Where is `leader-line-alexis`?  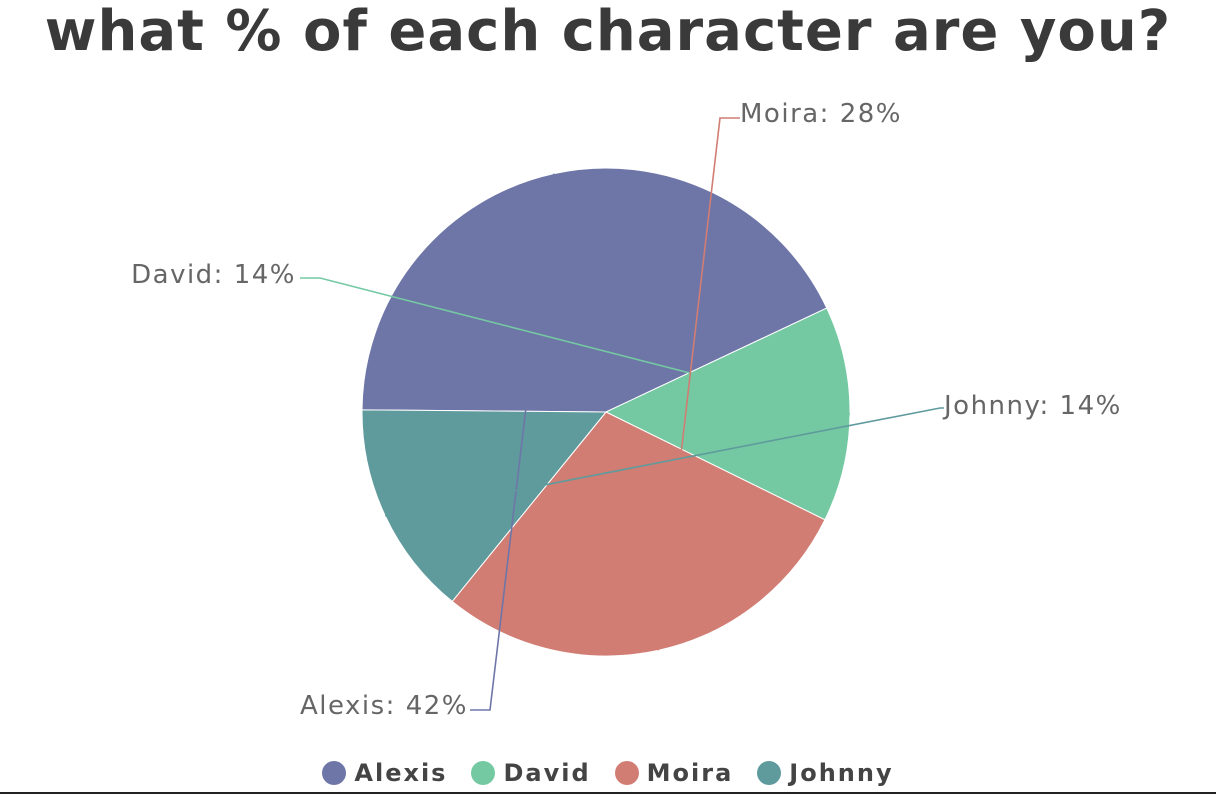
leader-line-alexis is located at coordinates (512, 442).